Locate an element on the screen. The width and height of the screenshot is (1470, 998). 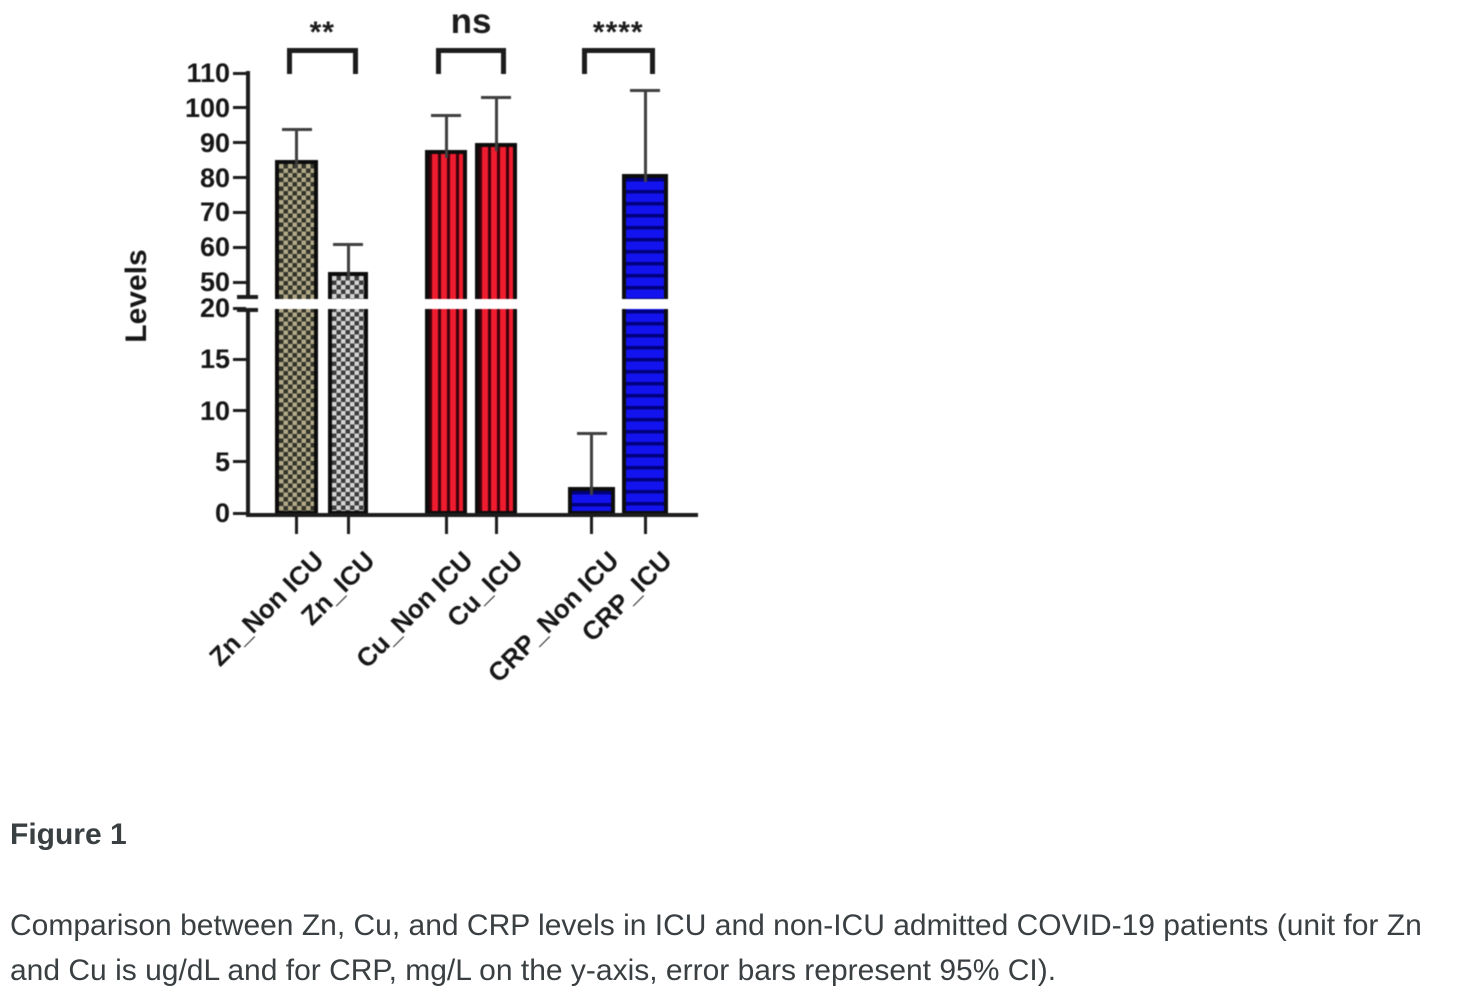
error-bar-cu-icu is located at coordinates (496, 124).